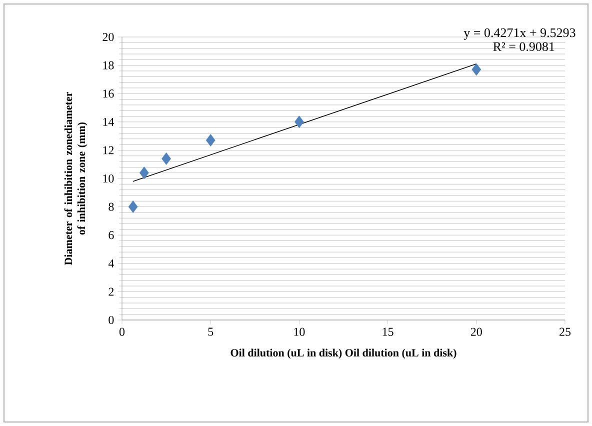  Describe the element at coordinates (111, 320) in the screenshot. I see `y-tick-label: 0` at that location.